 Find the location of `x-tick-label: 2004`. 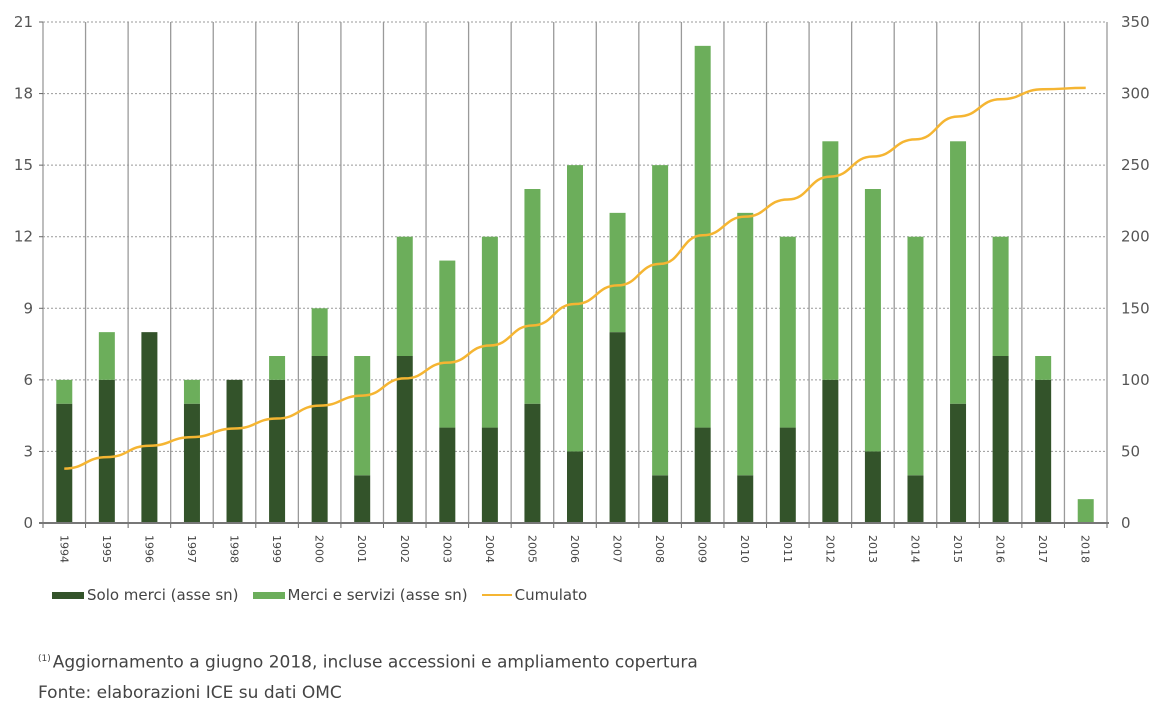

x-tick-label: 2004 is located at coordinates (489, 549).